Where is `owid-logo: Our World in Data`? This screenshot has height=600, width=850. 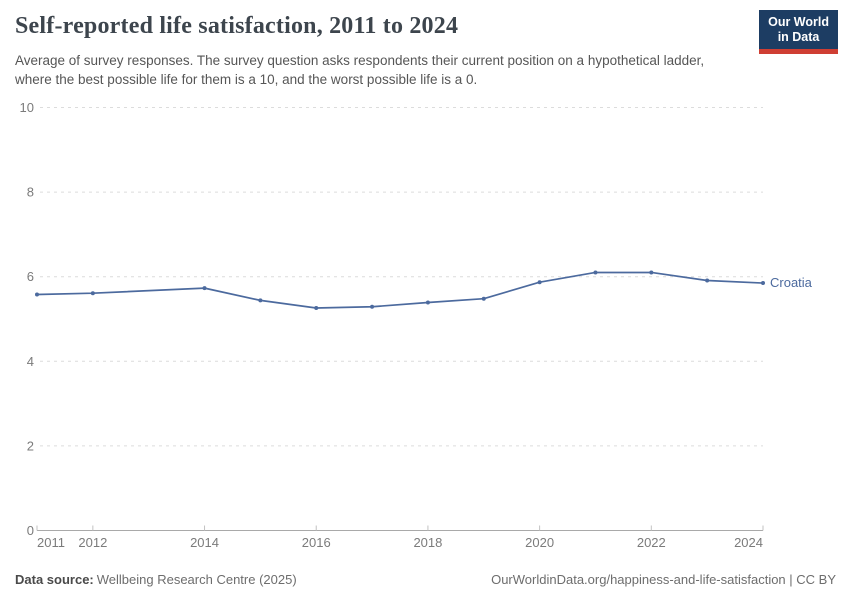
owid-logo: Our World in Data is located at coordinates (798, 32).